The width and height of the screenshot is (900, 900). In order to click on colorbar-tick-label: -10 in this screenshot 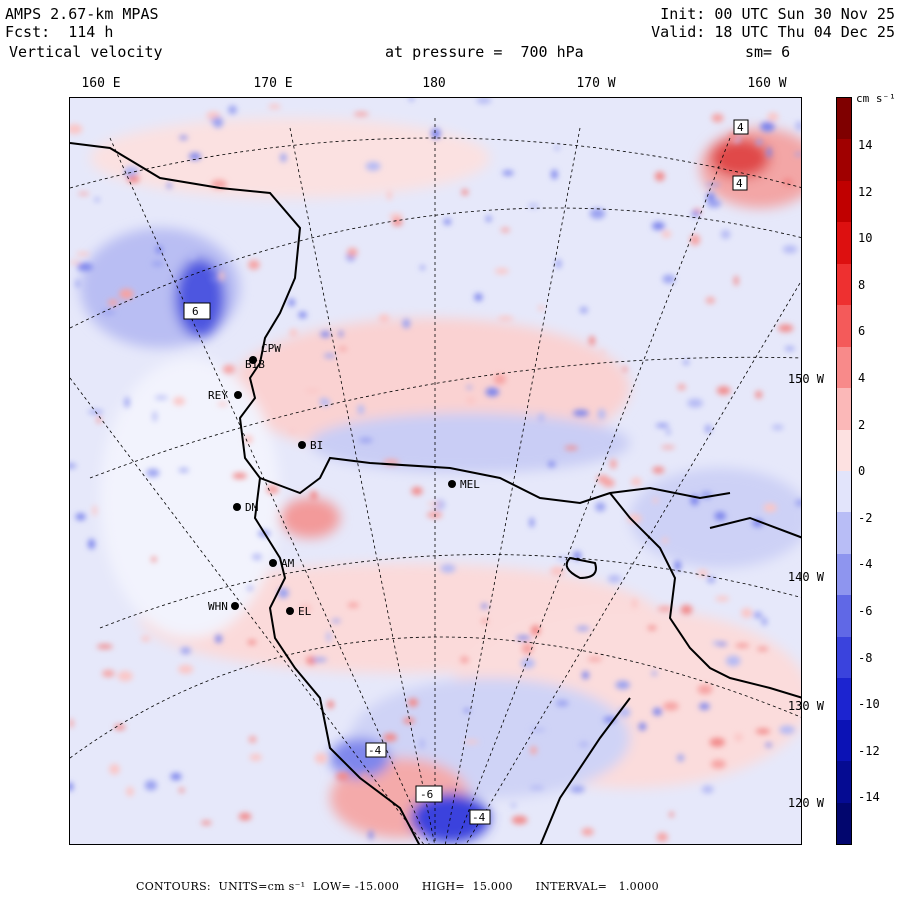, I will do `click(869, 704)`.